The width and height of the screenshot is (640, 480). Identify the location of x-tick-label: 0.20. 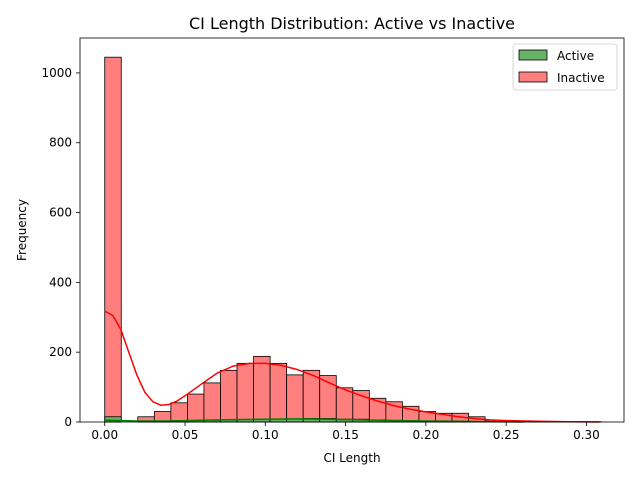
(426, 435).